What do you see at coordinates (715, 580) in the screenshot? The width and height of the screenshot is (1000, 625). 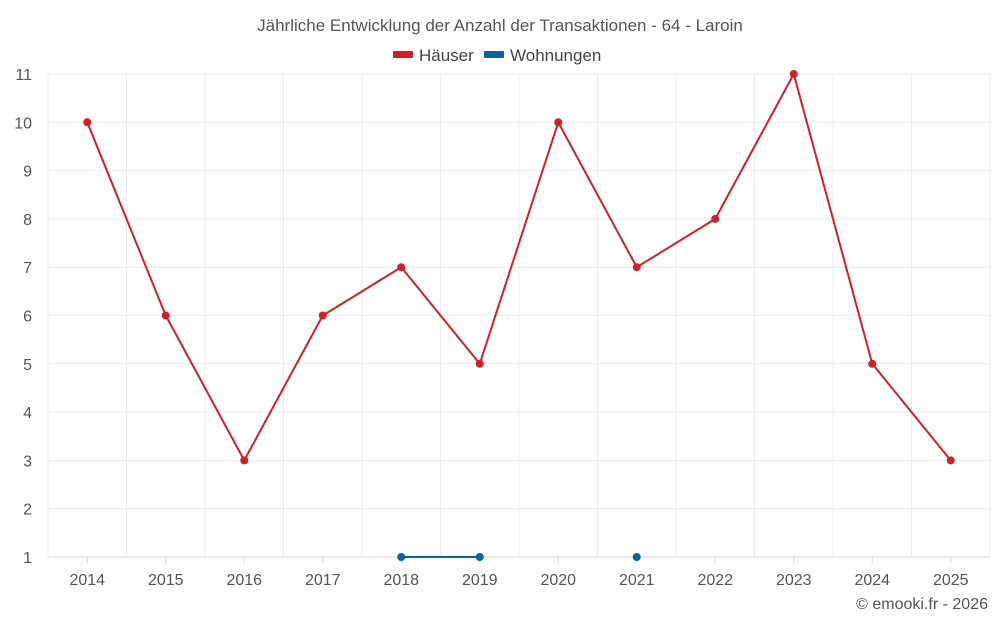 I see `x-tick-label: 2022` at bounding box center [715, 580].